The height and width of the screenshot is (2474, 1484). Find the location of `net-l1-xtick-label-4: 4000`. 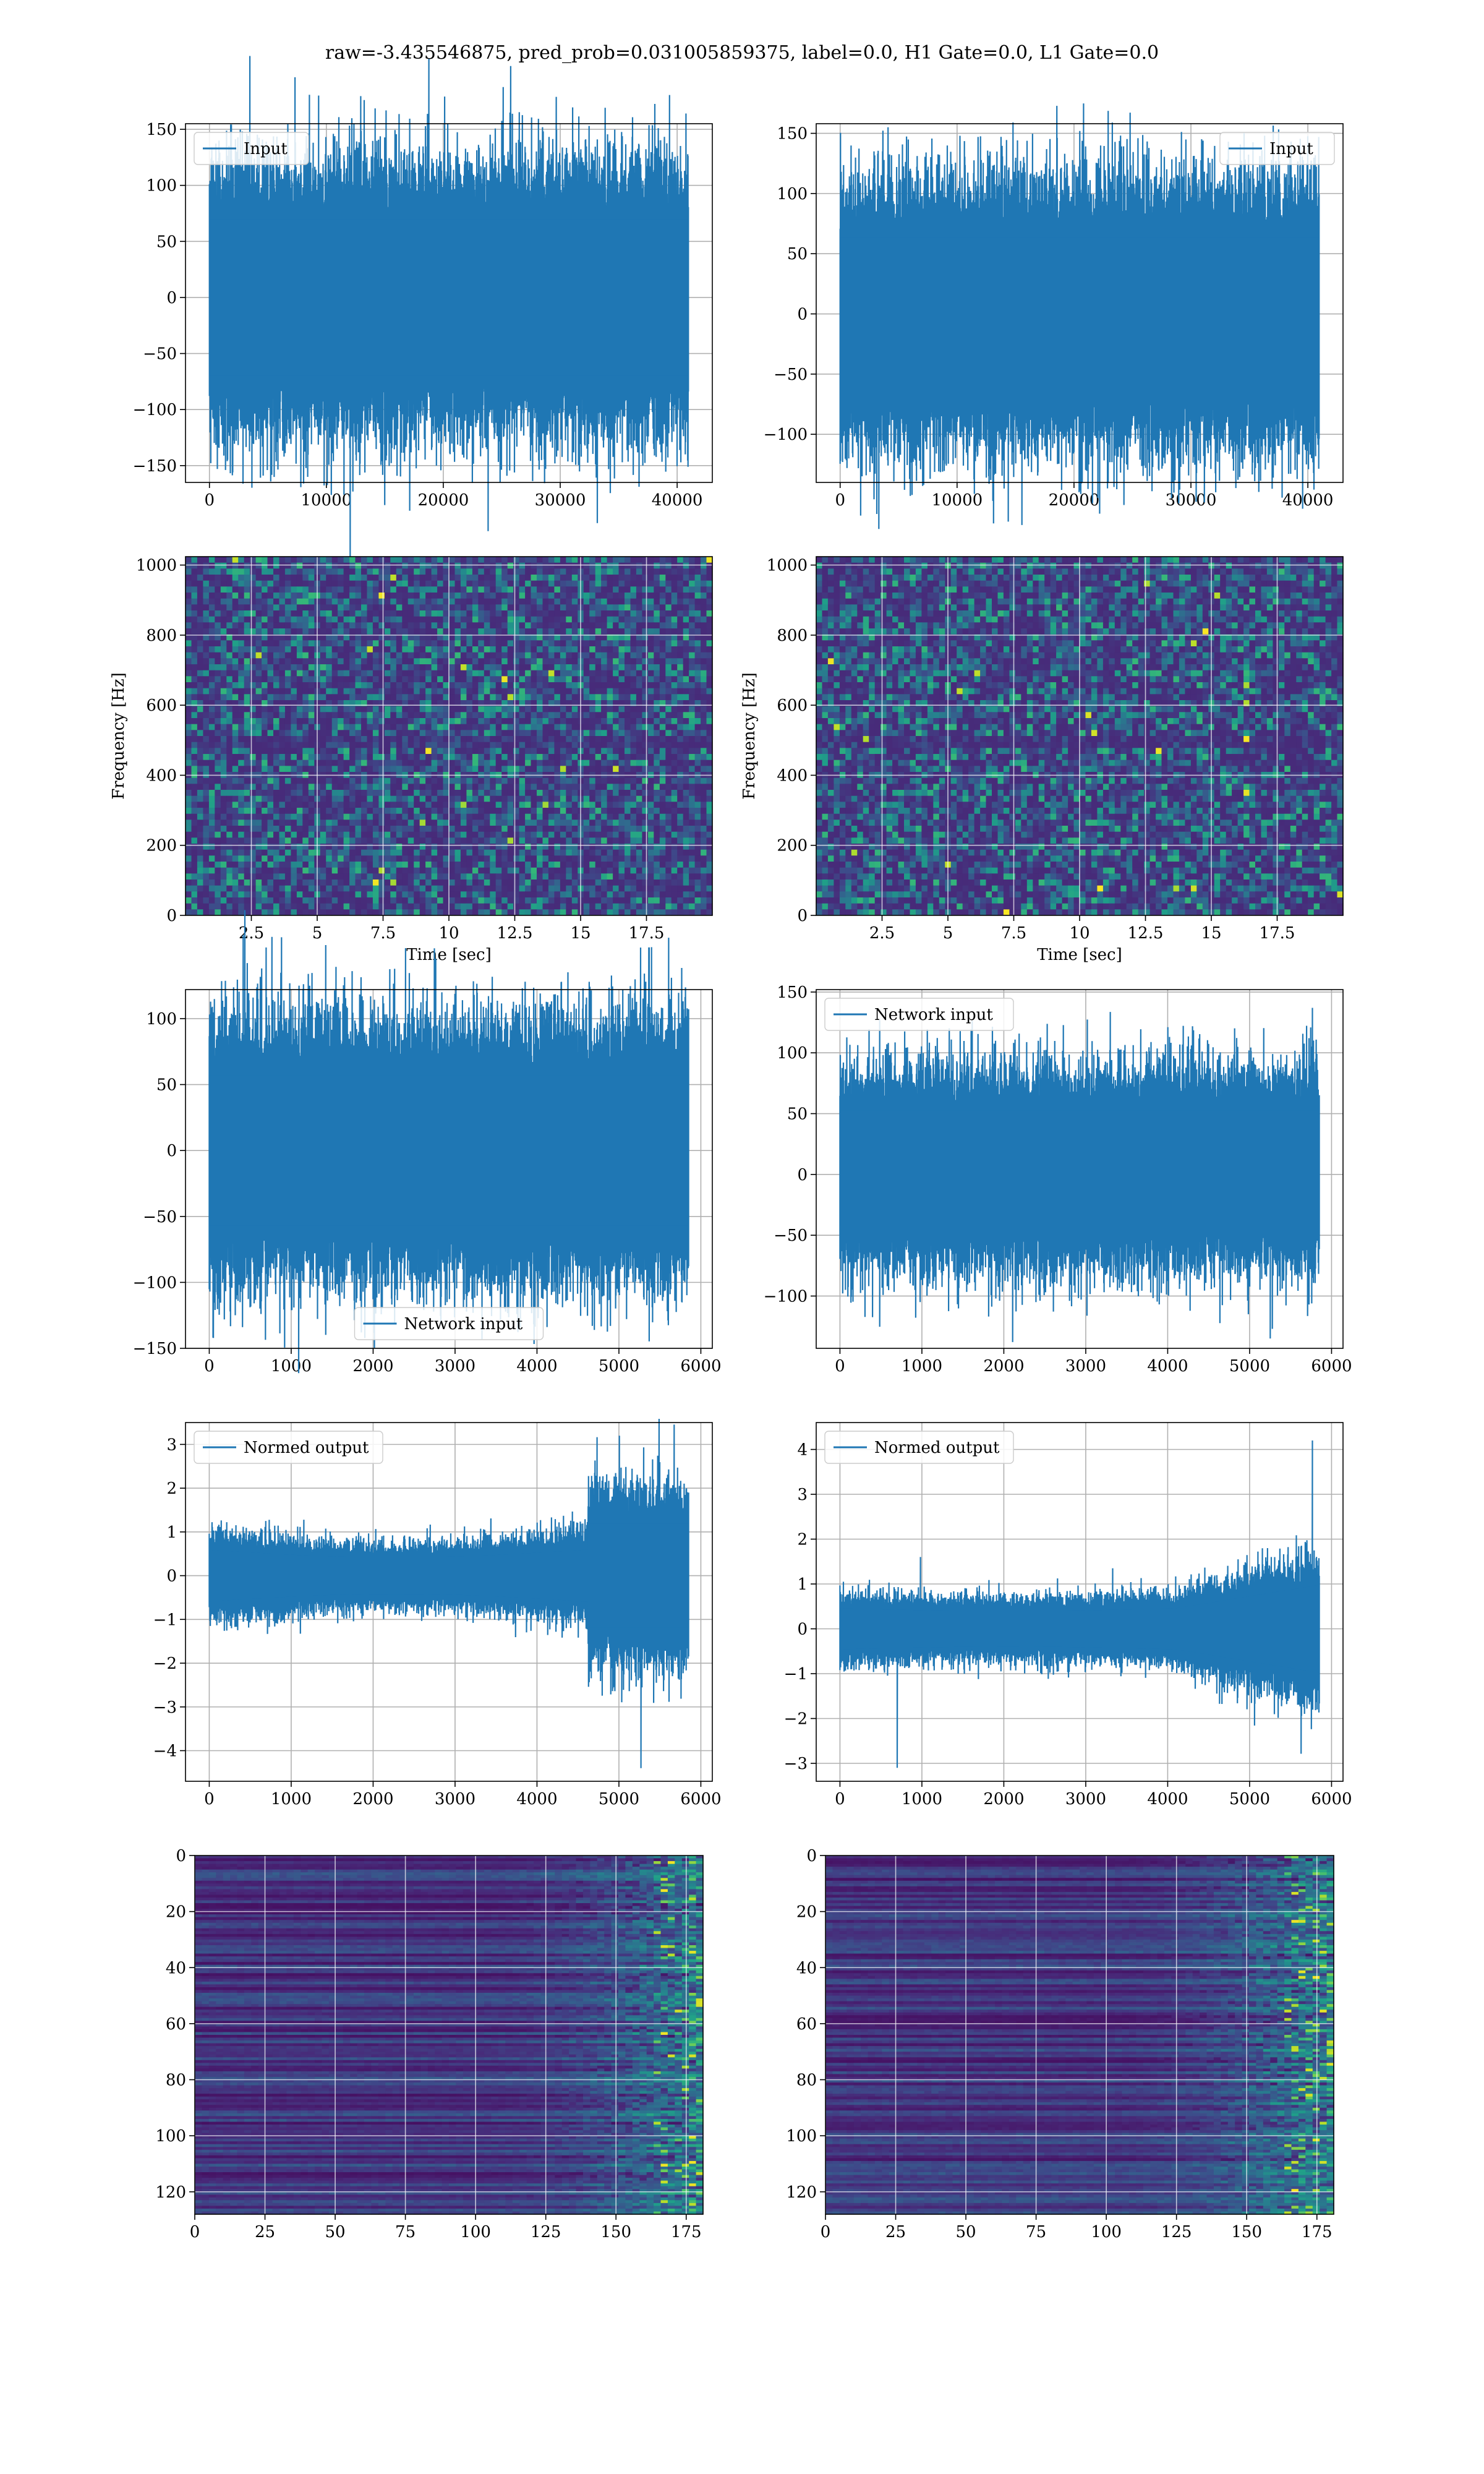

net-l1-xtick-label-4: 4000 is located at coordinates (1167, 1366).